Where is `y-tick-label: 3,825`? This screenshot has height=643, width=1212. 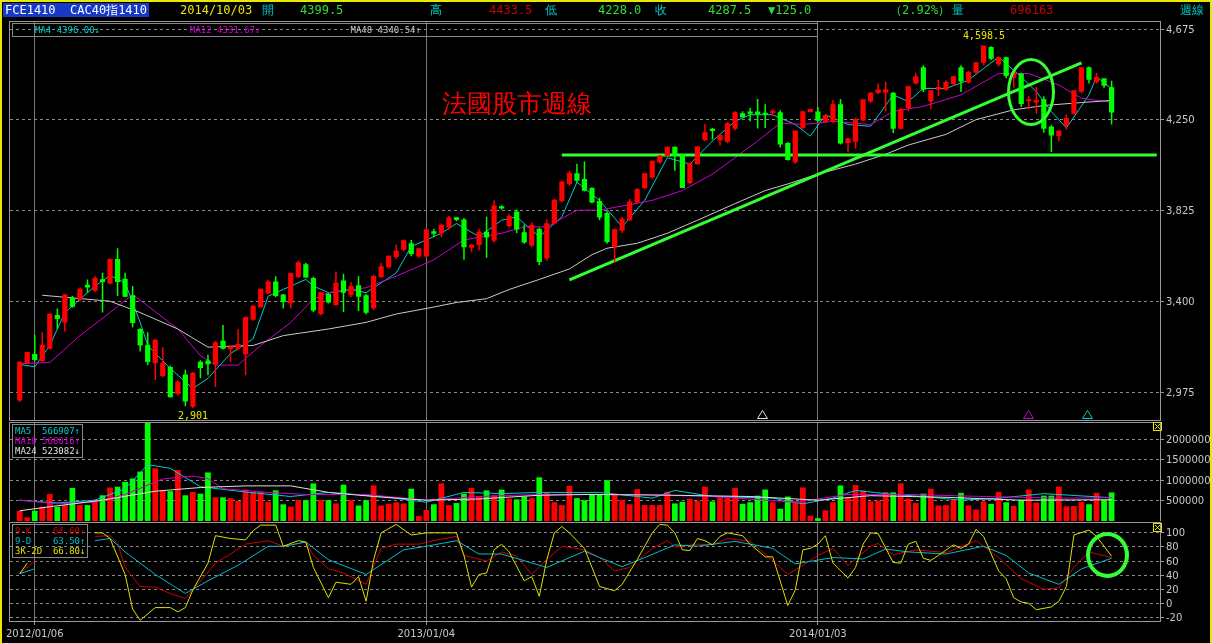 y-tick-label: 3,825 is located at coordinates (1180, 211).